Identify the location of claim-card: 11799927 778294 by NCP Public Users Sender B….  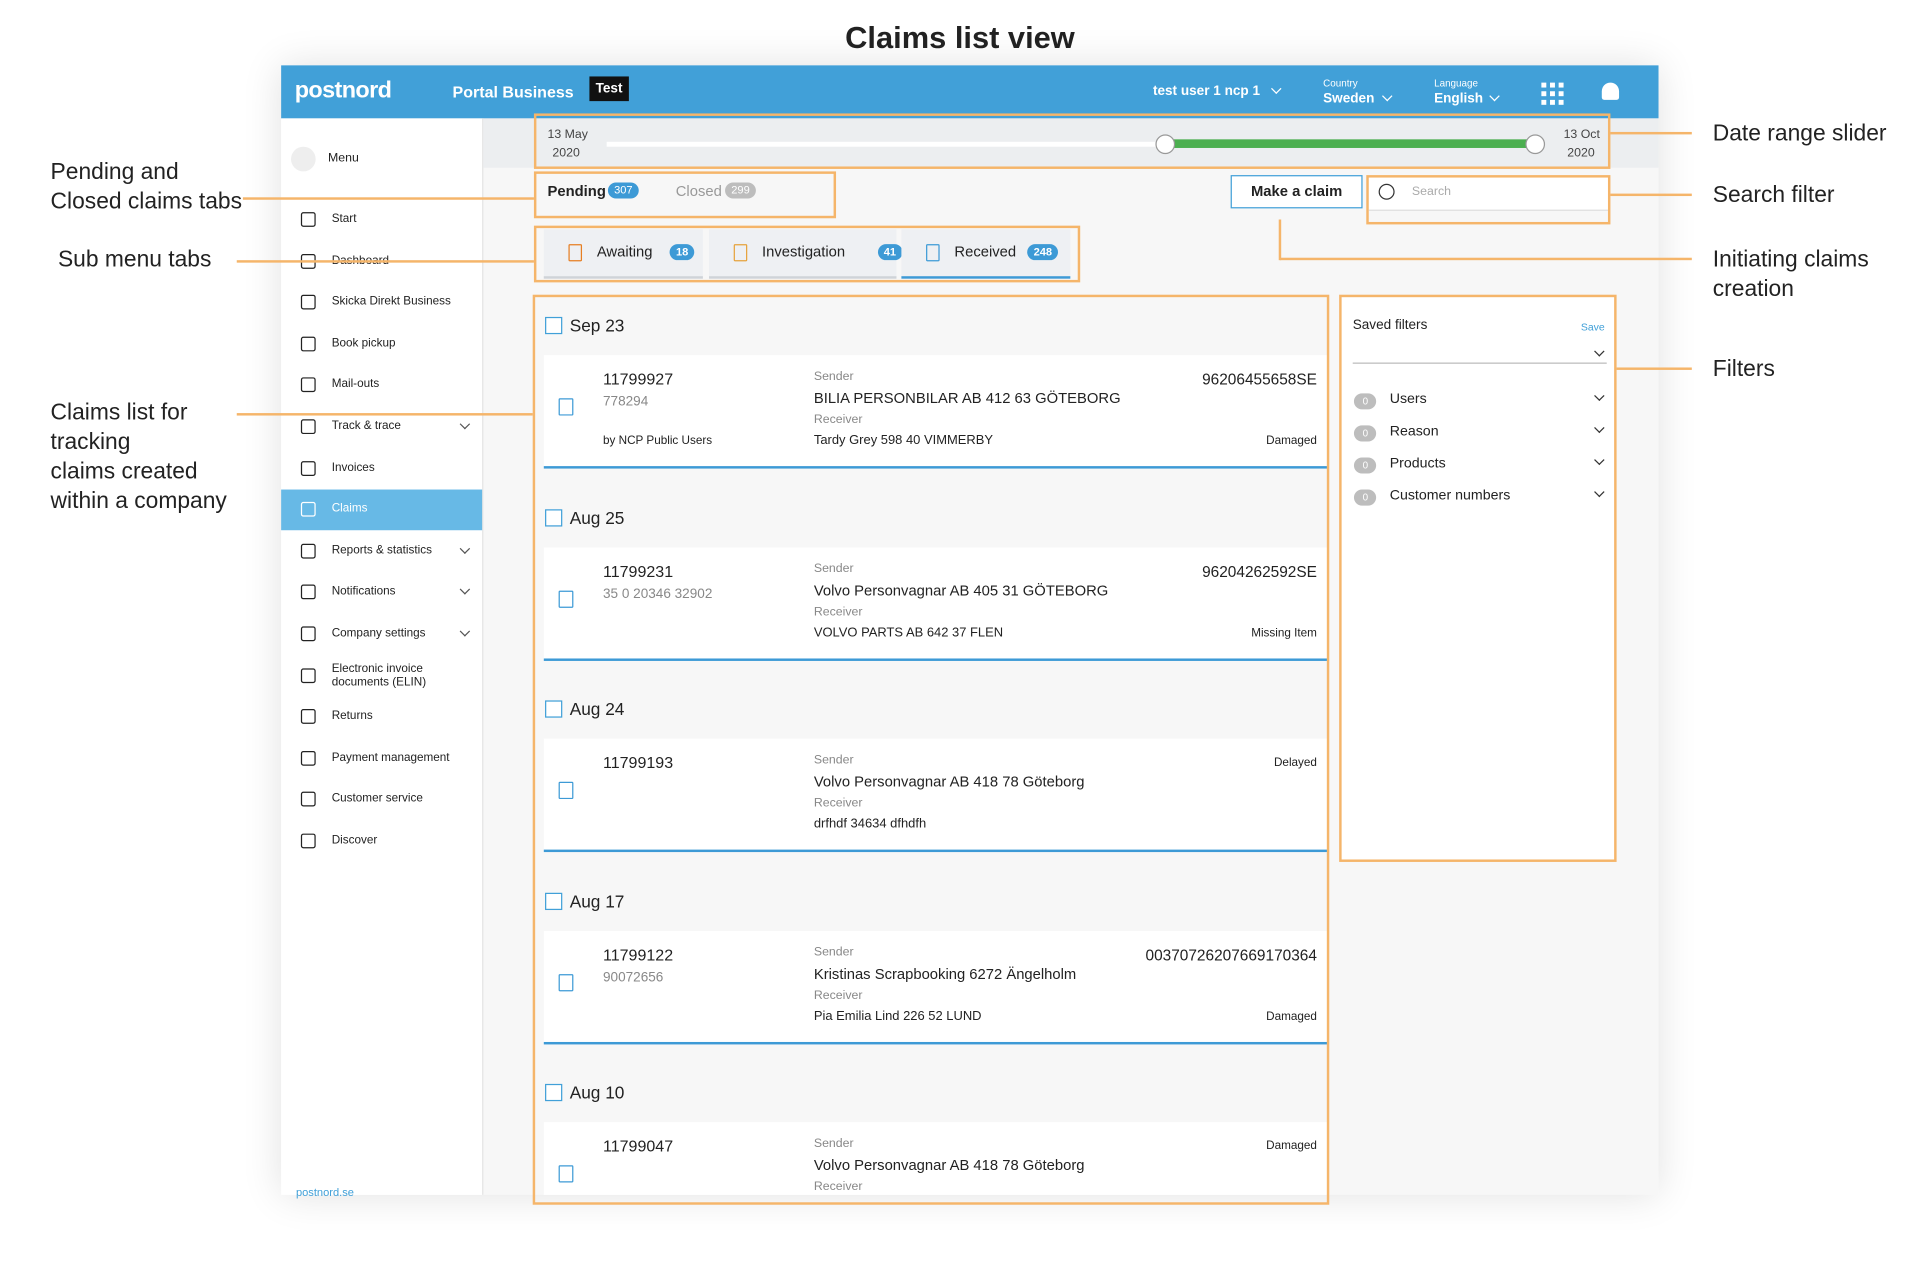
(936, 412).